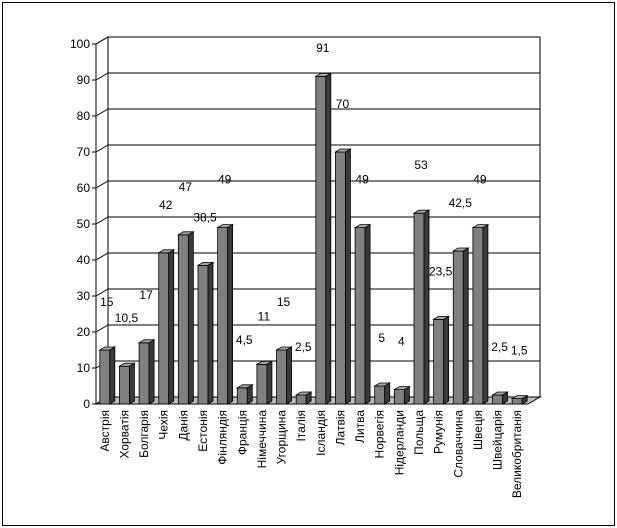 This screenshot has height=528, width=617. What do you see at coordinates (164, 425) in the screenshot?
I see `x-tick-label: Чехія` at bounding box center [164, 425].